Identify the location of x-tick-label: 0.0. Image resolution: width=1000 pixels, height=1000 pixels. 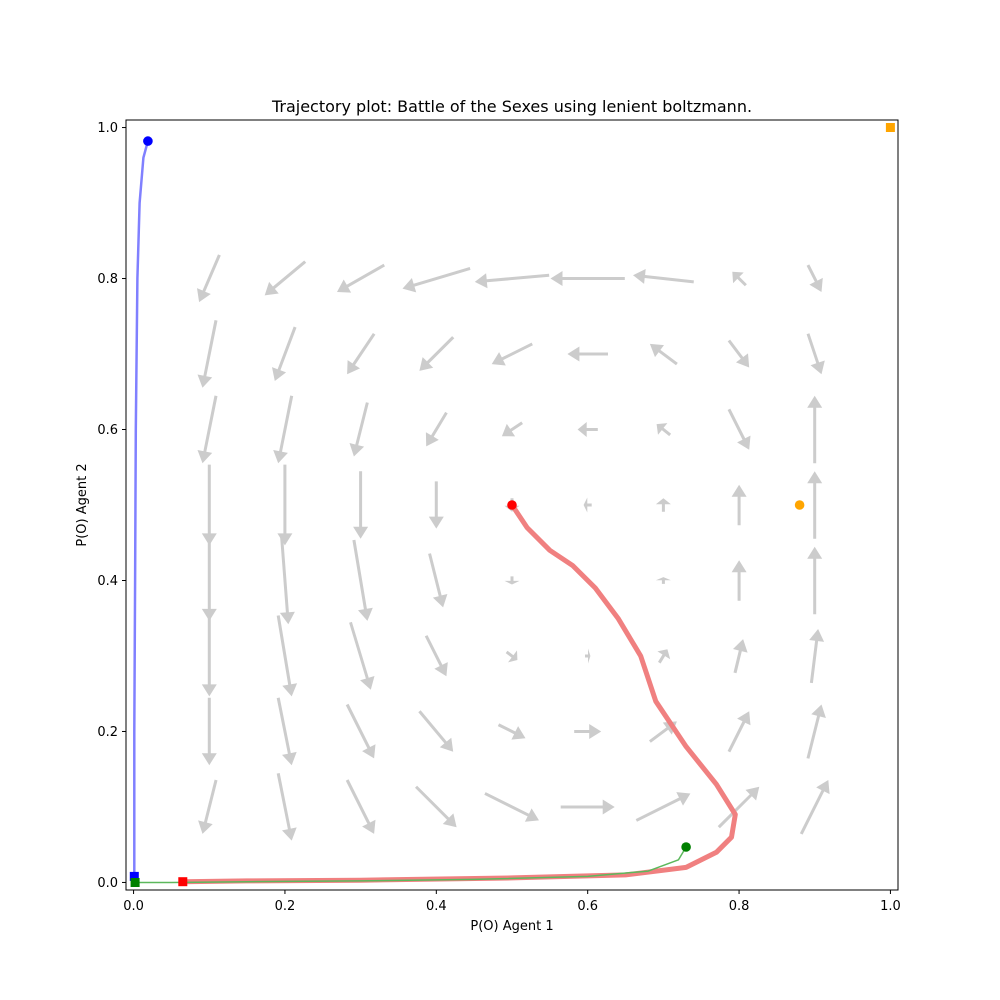
(133, 906).